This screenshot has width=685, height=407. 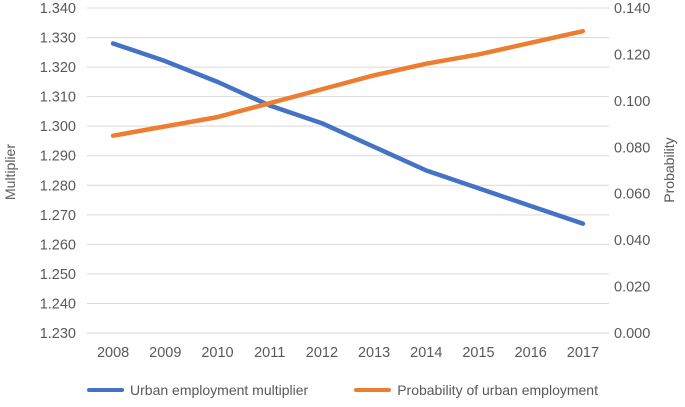 I want to click on left-axis-tick-label: 1.260, so click(x=58, y=245).